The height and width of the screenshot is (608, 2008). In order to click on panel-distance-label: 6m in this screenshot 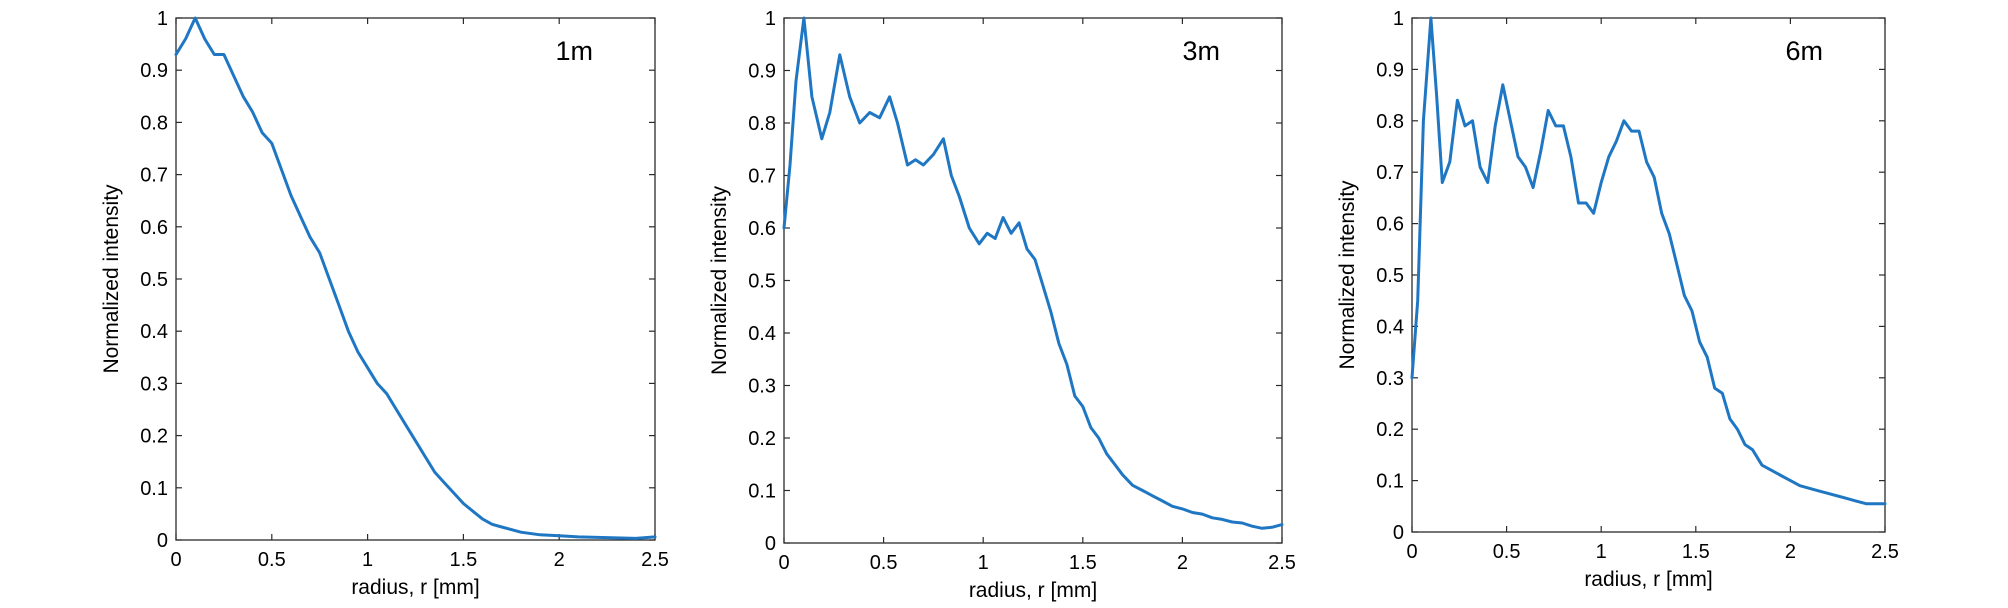, I will do `click(1804, 51)`.